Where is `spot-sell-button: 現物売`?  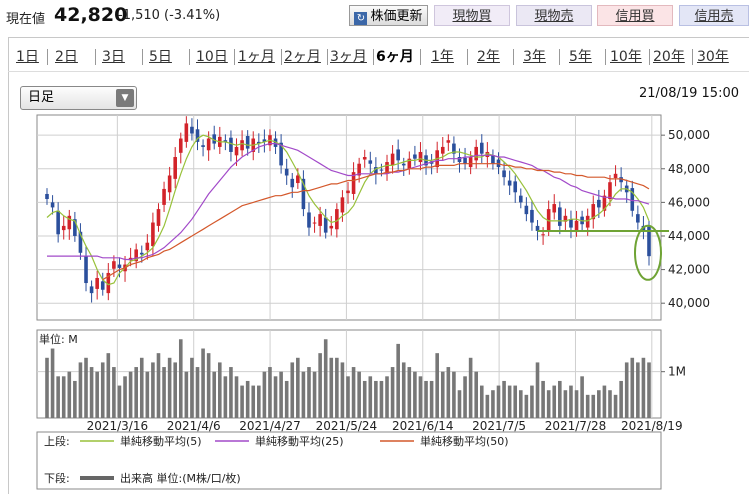
spot-sell-button: 現物売 is located at coordinates (554, 15).